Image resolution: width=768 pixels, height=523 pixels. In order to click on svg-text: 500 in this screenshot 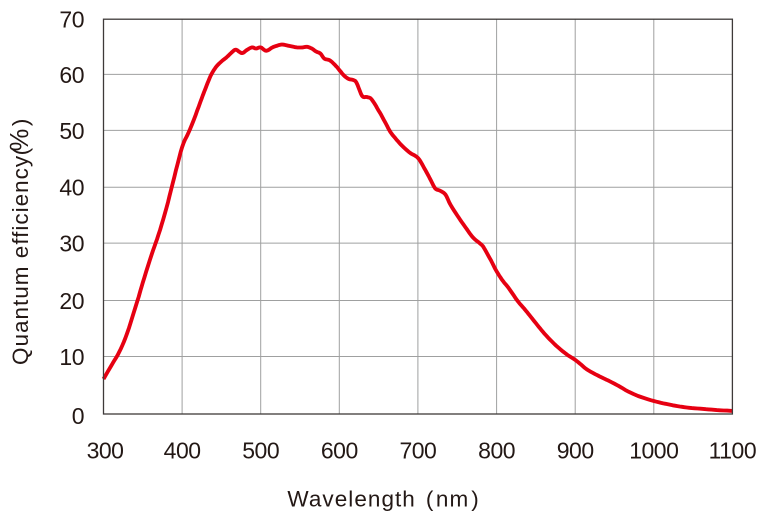, I will do `click(260, 450)`.